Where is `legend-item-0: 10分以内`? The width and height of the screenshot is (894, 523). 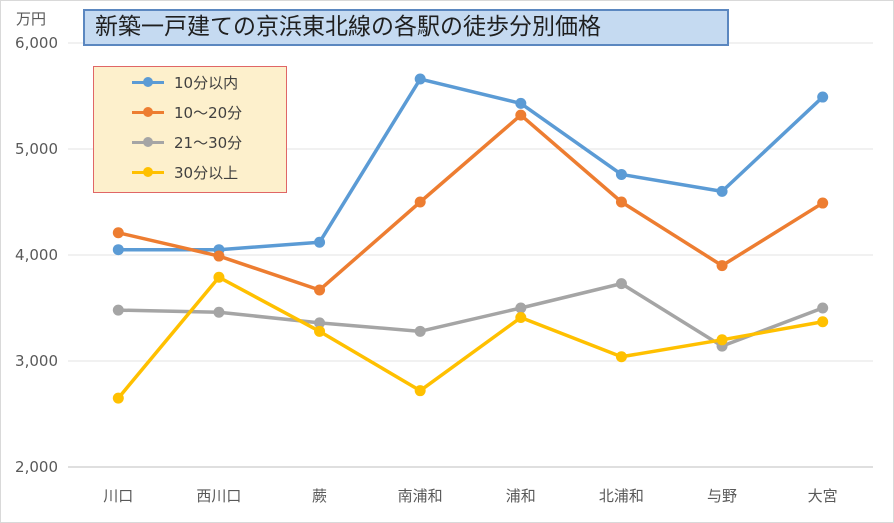
legend-item-0: 10分以内 is located at coordinates (185, 82).